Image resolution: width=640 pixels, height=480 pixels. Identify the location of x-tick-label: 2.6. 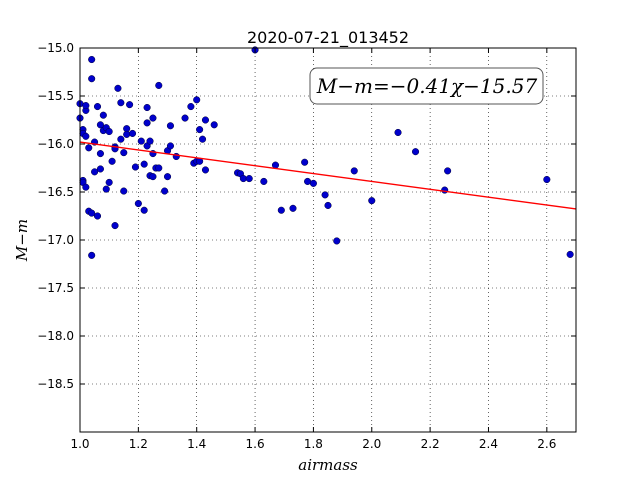
(546, 444).